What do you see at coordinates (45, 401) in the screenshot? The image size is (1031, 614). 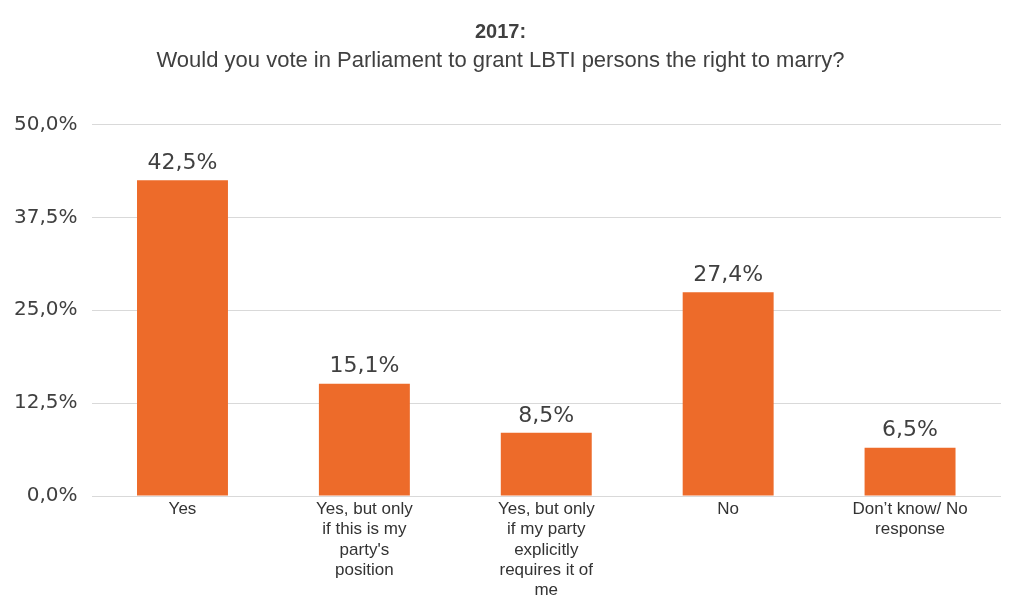 I see `y-tick-label: 12,5%` at bounding box center [45, 401].